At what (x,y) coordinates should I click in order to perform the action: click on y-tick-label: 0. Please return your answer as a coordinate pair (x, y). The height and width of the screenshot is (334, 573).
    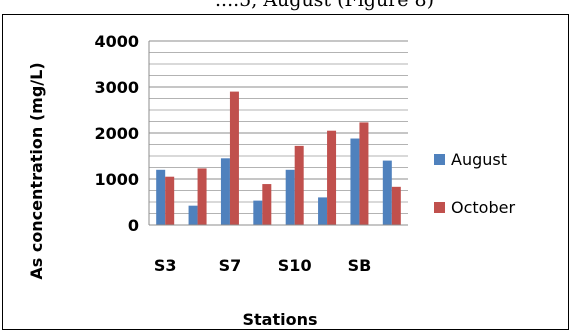
    Looking at the image, I should click on (133, 225).